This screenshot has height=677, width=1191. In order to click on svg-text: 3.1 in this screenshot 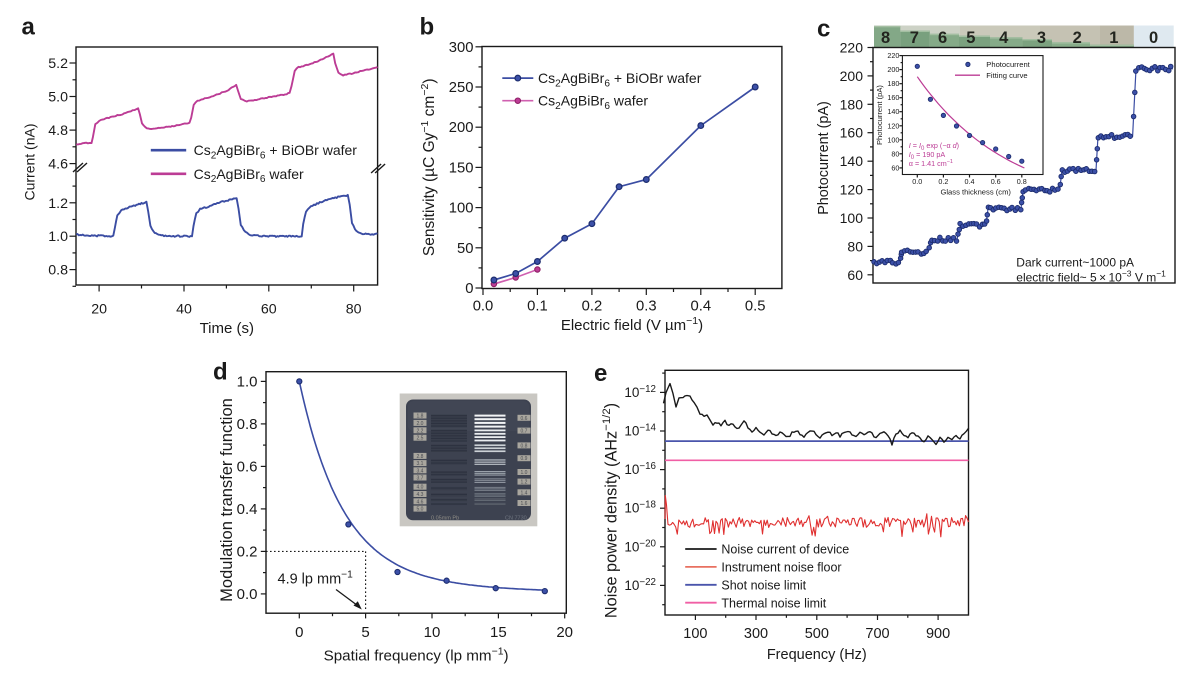, I will do `click(420, 464)`.